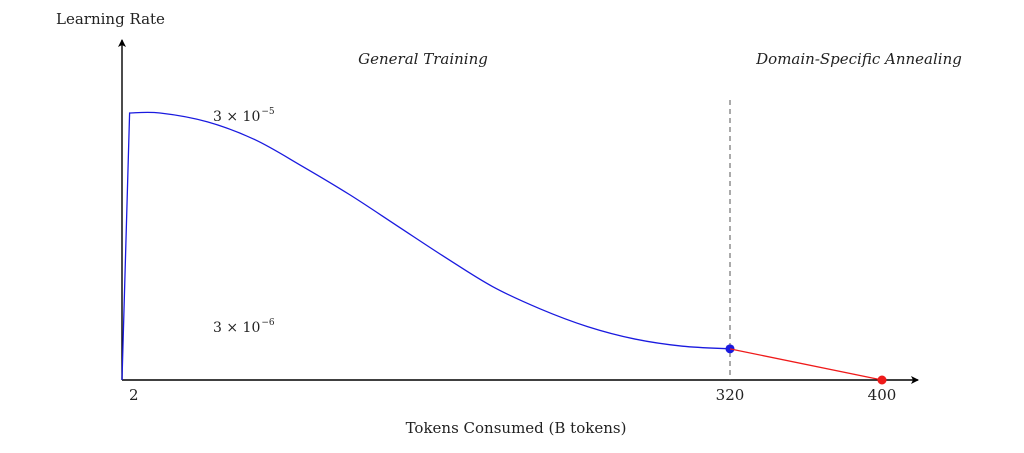 Image resolution: width=1024 pixels, height=453 pixels. I want to click on annotation-exponent: −5, so click(268, 112).